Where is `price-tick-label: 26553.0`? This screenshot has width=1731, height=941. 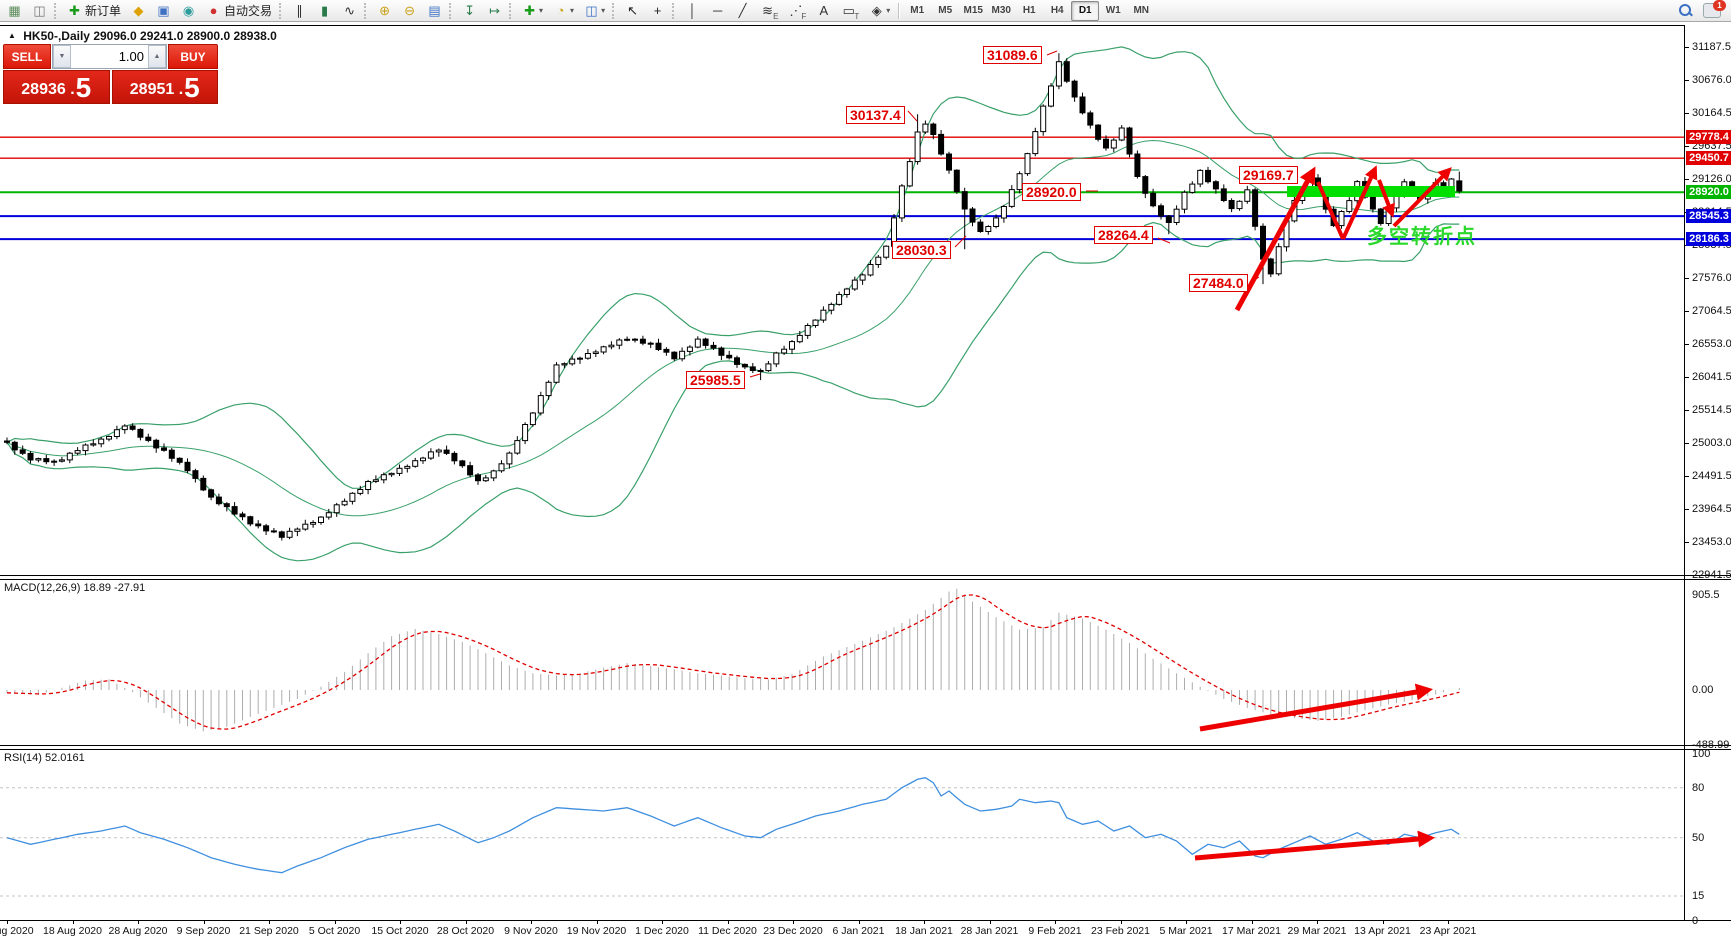
price-tick-label: 26553.0 is located at coordinates (1711, 343).